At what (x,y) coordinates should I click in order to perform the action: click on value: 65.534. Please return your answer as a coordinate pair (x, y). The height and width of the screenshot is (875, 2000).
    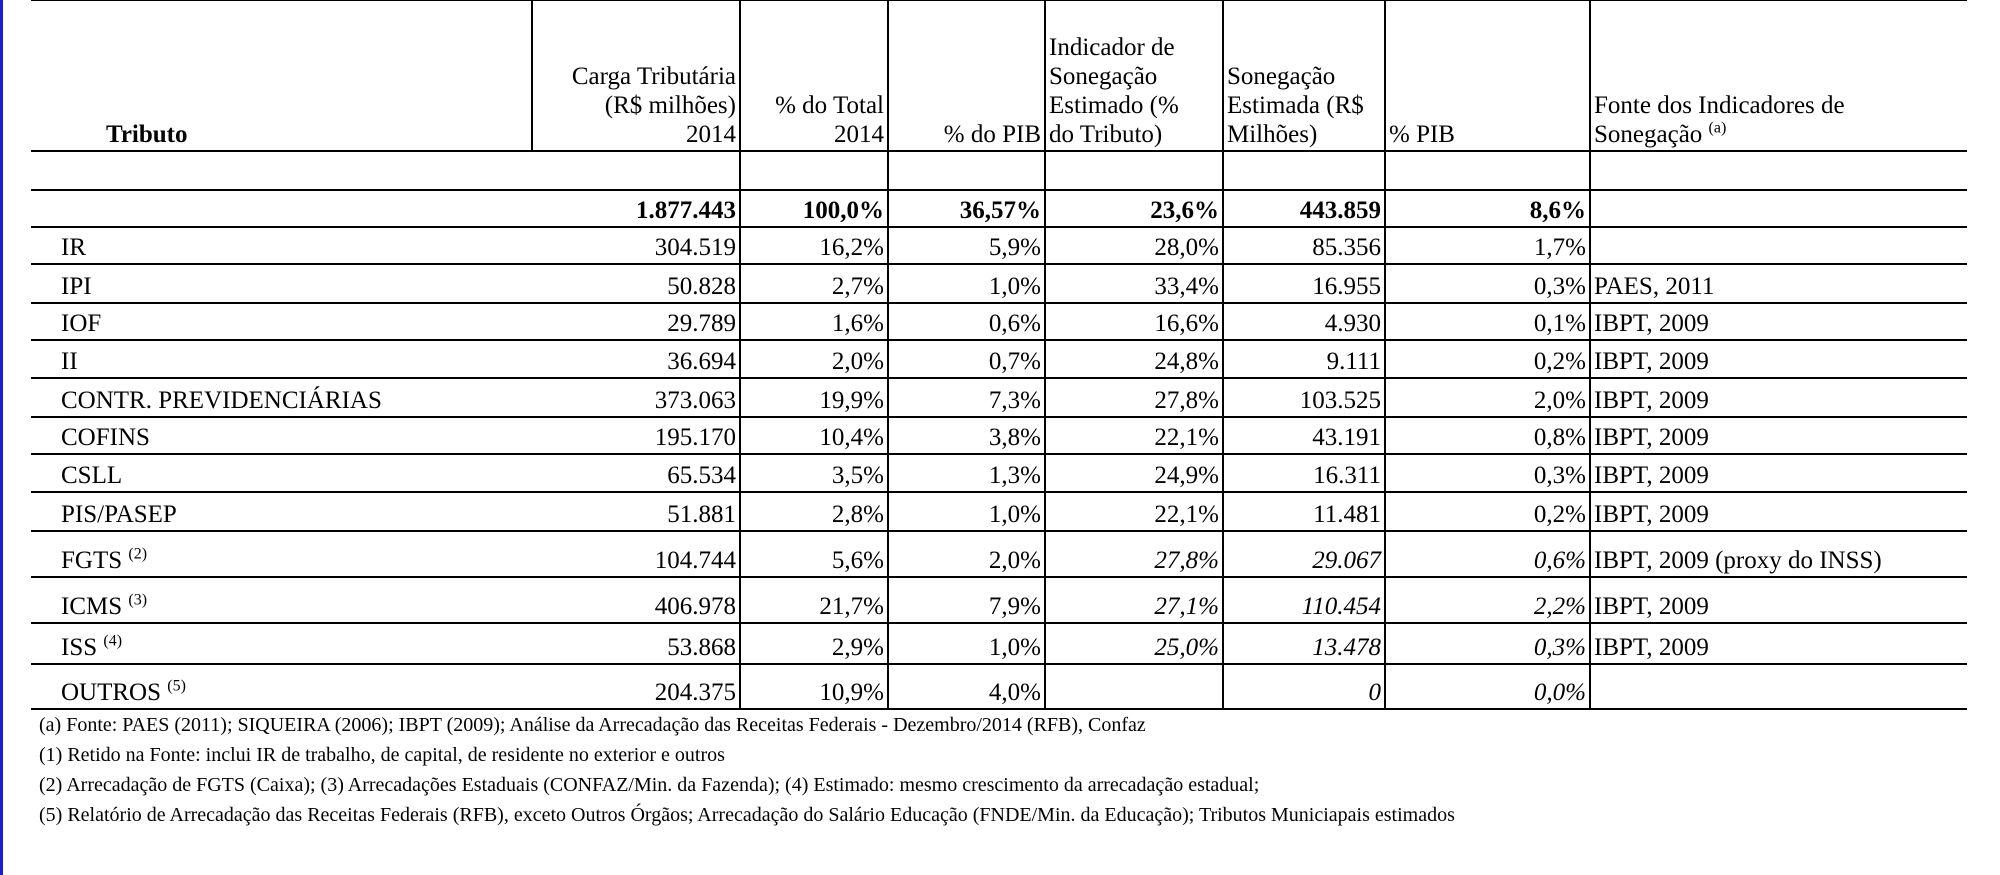
    Looking at the image, I should click on (701, 475).